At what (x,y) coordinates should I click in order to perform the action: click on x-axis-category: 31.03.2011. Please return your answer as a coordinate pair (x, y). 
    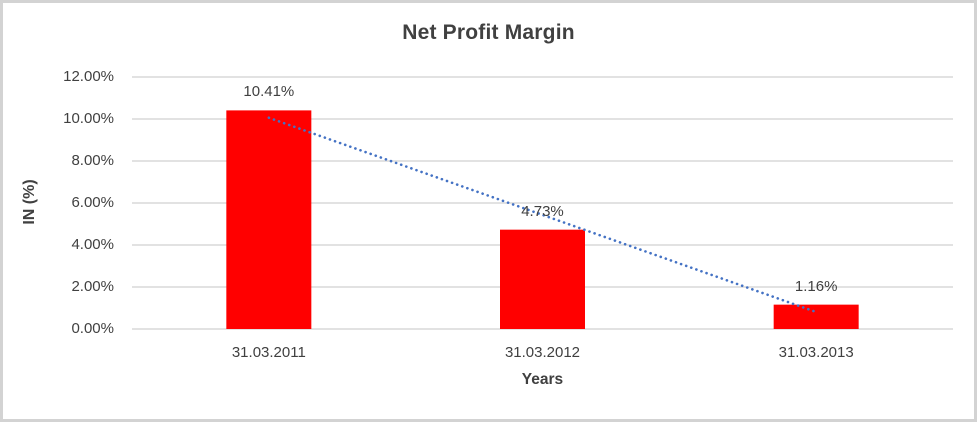
    Looking at the image, I should click on (268, 352).